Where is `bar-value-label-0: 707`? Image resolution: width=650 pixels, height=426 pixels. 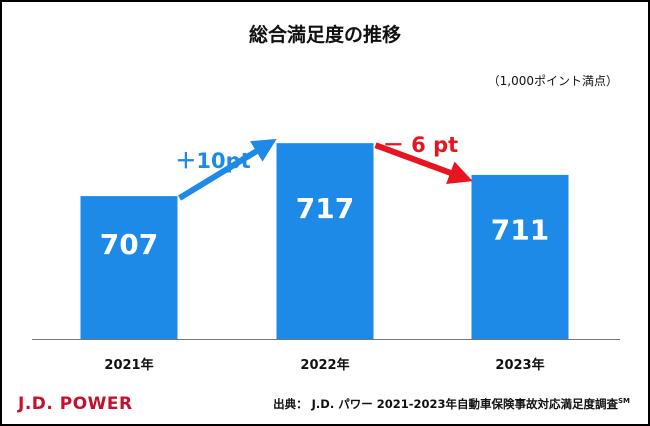
bar-value-label-0: 707 is located at coordinates (129, 244).